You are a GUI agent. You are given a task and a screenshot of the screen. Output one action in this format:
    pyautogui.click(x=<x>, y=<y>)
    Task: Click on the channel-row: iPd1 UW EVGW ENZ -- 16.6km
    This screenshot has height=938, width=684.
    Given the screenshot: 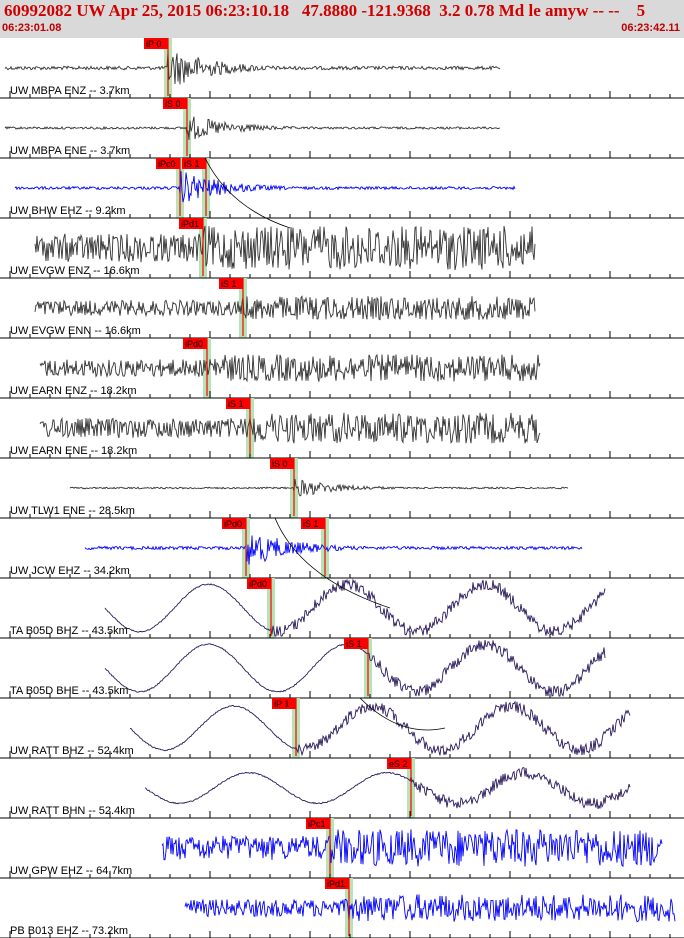 What is the action you would take?
    pyautogui.click(x=342, y=248)
    